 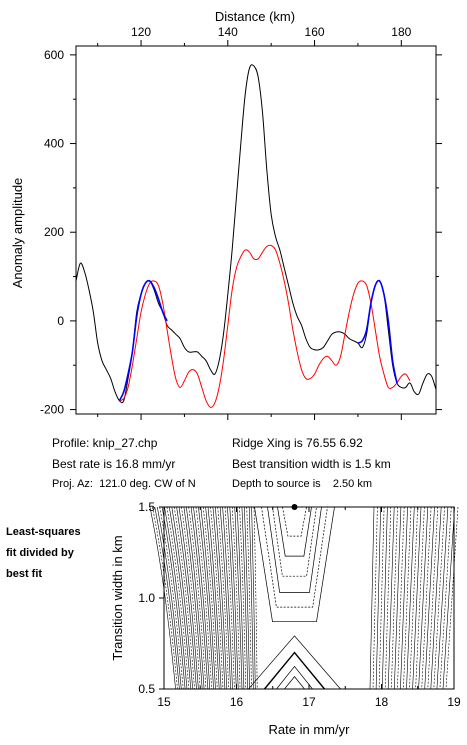 I want to click on bottom-x-axis-label: Rate in mm/yr, so click(x=310, y=729).